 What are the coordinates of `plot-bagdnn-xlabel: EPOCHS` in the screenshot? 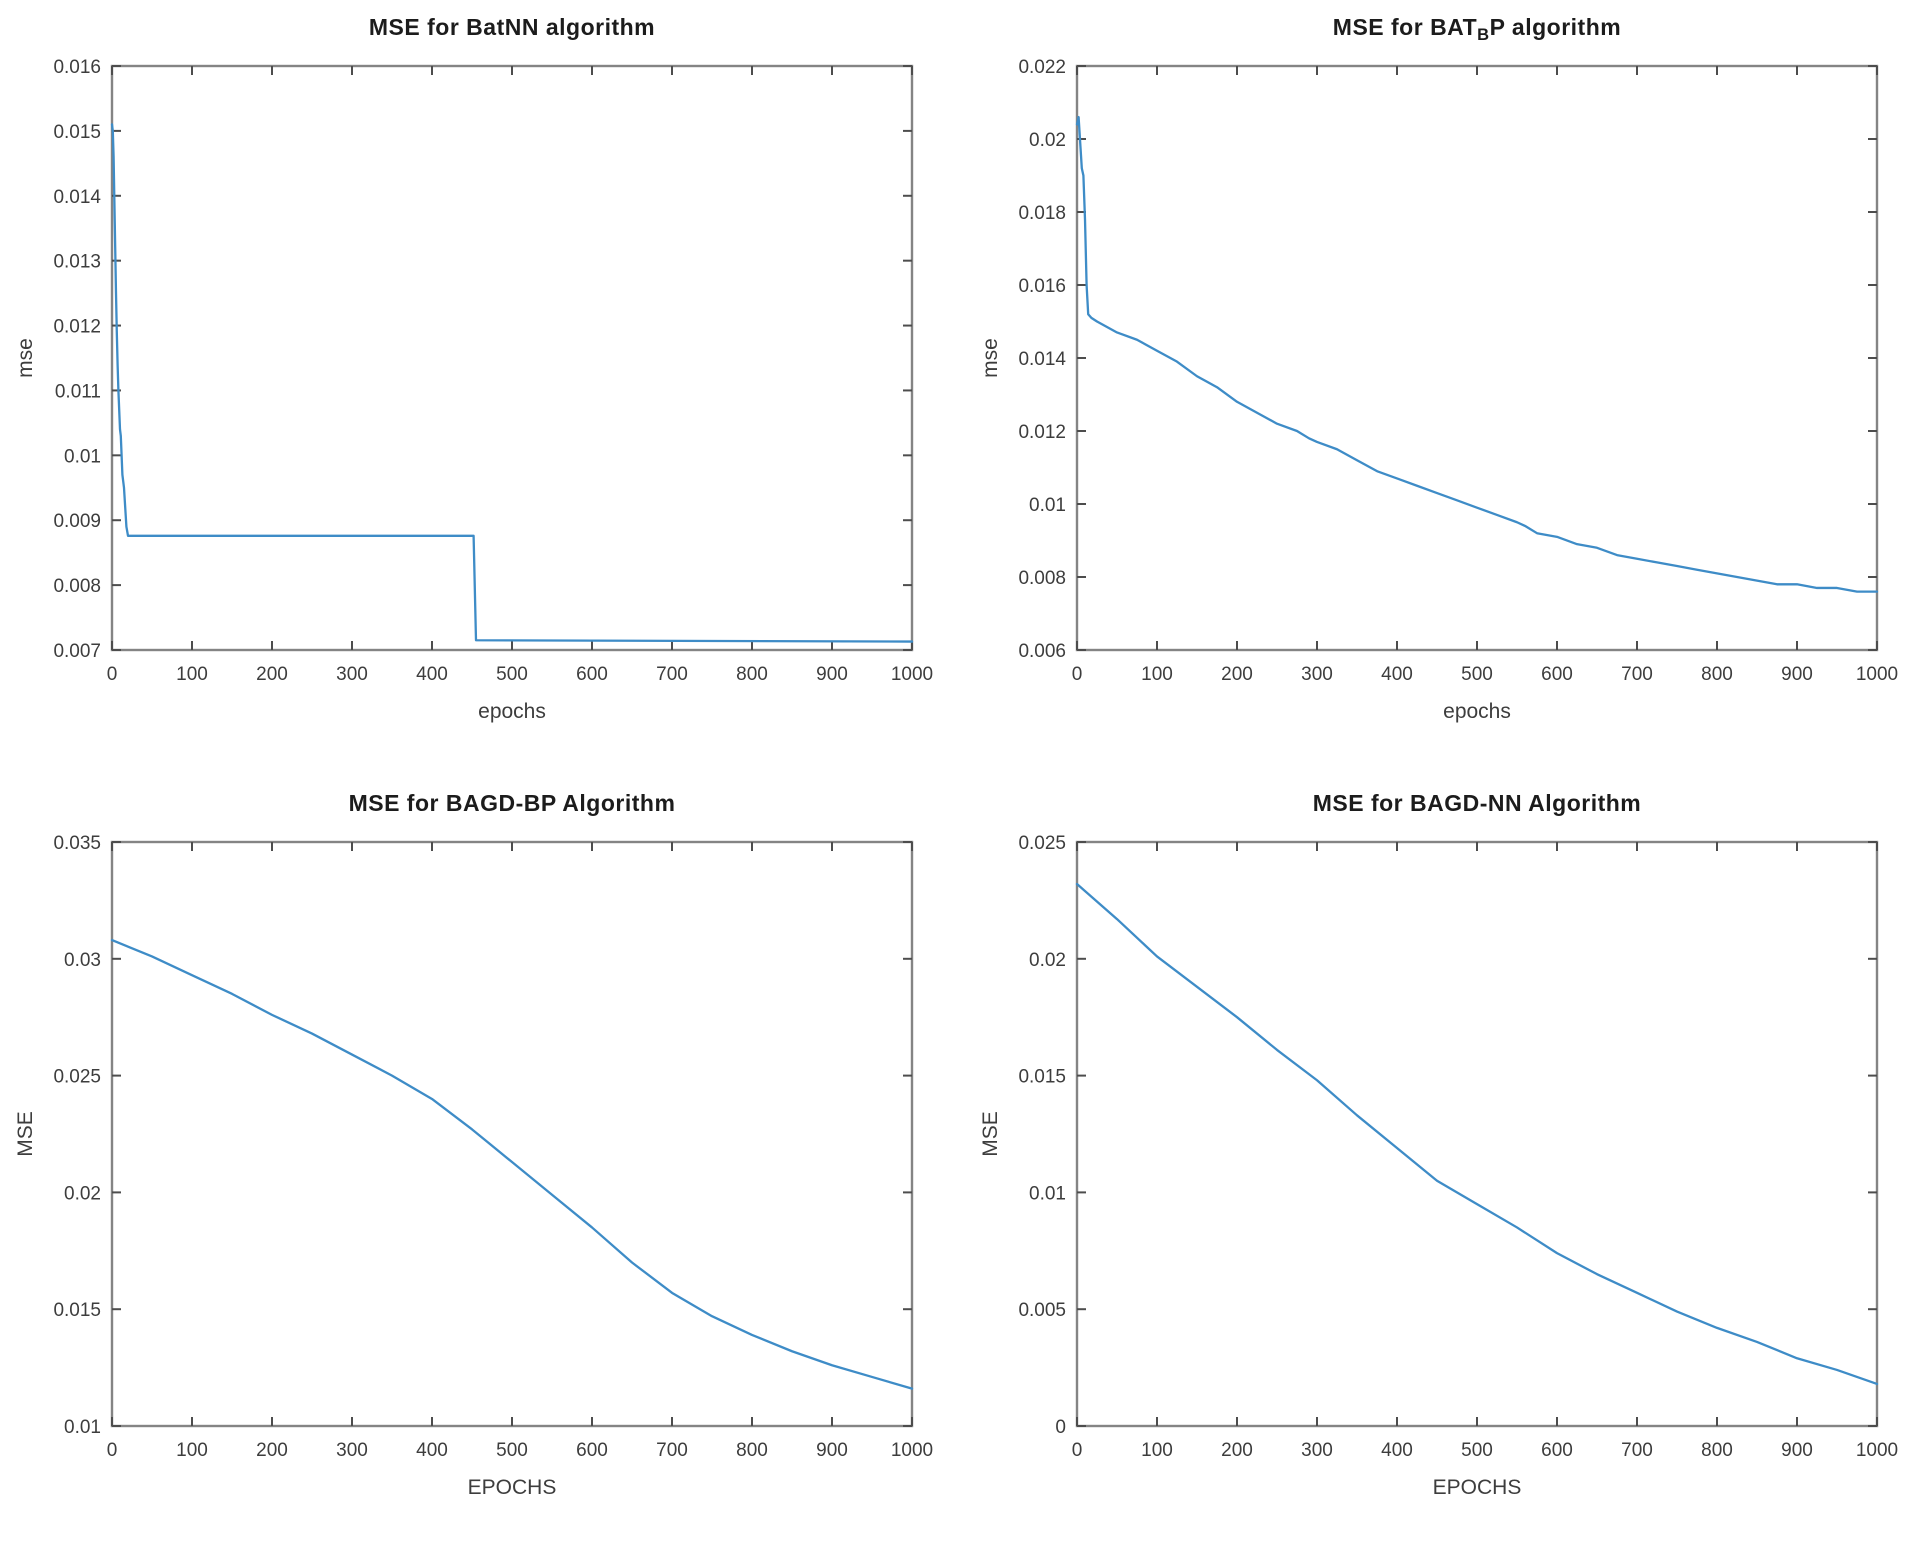 It's located at (1477, 1487).